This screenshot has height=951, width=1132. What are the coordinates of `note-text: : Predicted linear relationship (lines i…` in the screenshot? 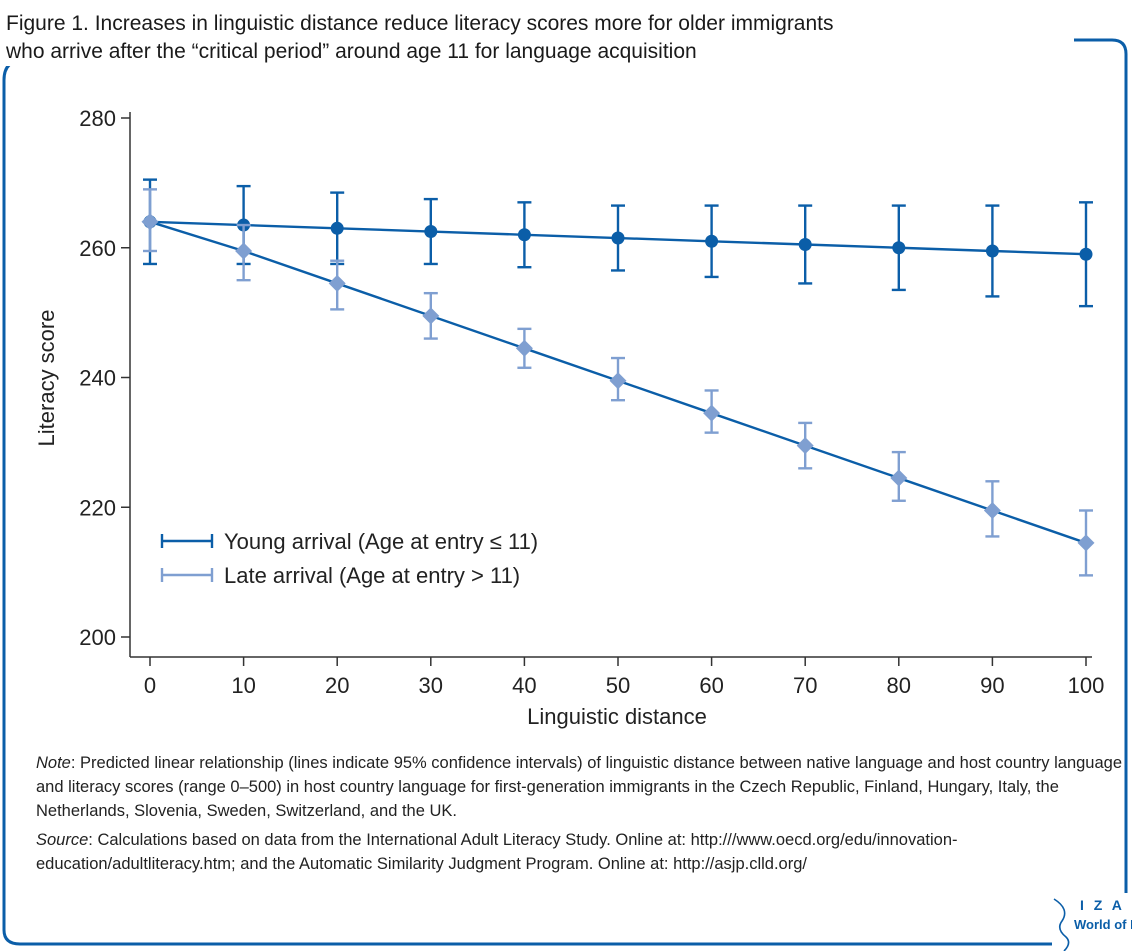 It's located at (579, 787).